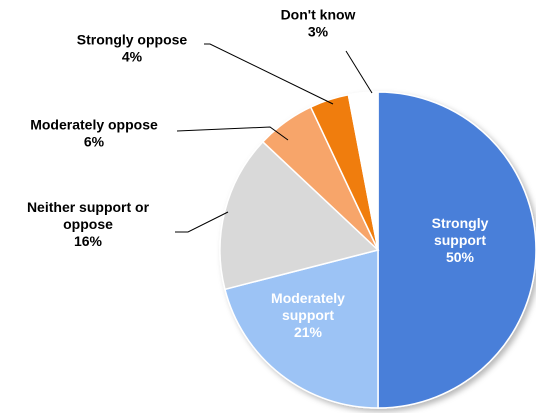 The height and width of the screenshot is (413, 536). I want to click on slice-label-line: Strongly, so click(460, 223).